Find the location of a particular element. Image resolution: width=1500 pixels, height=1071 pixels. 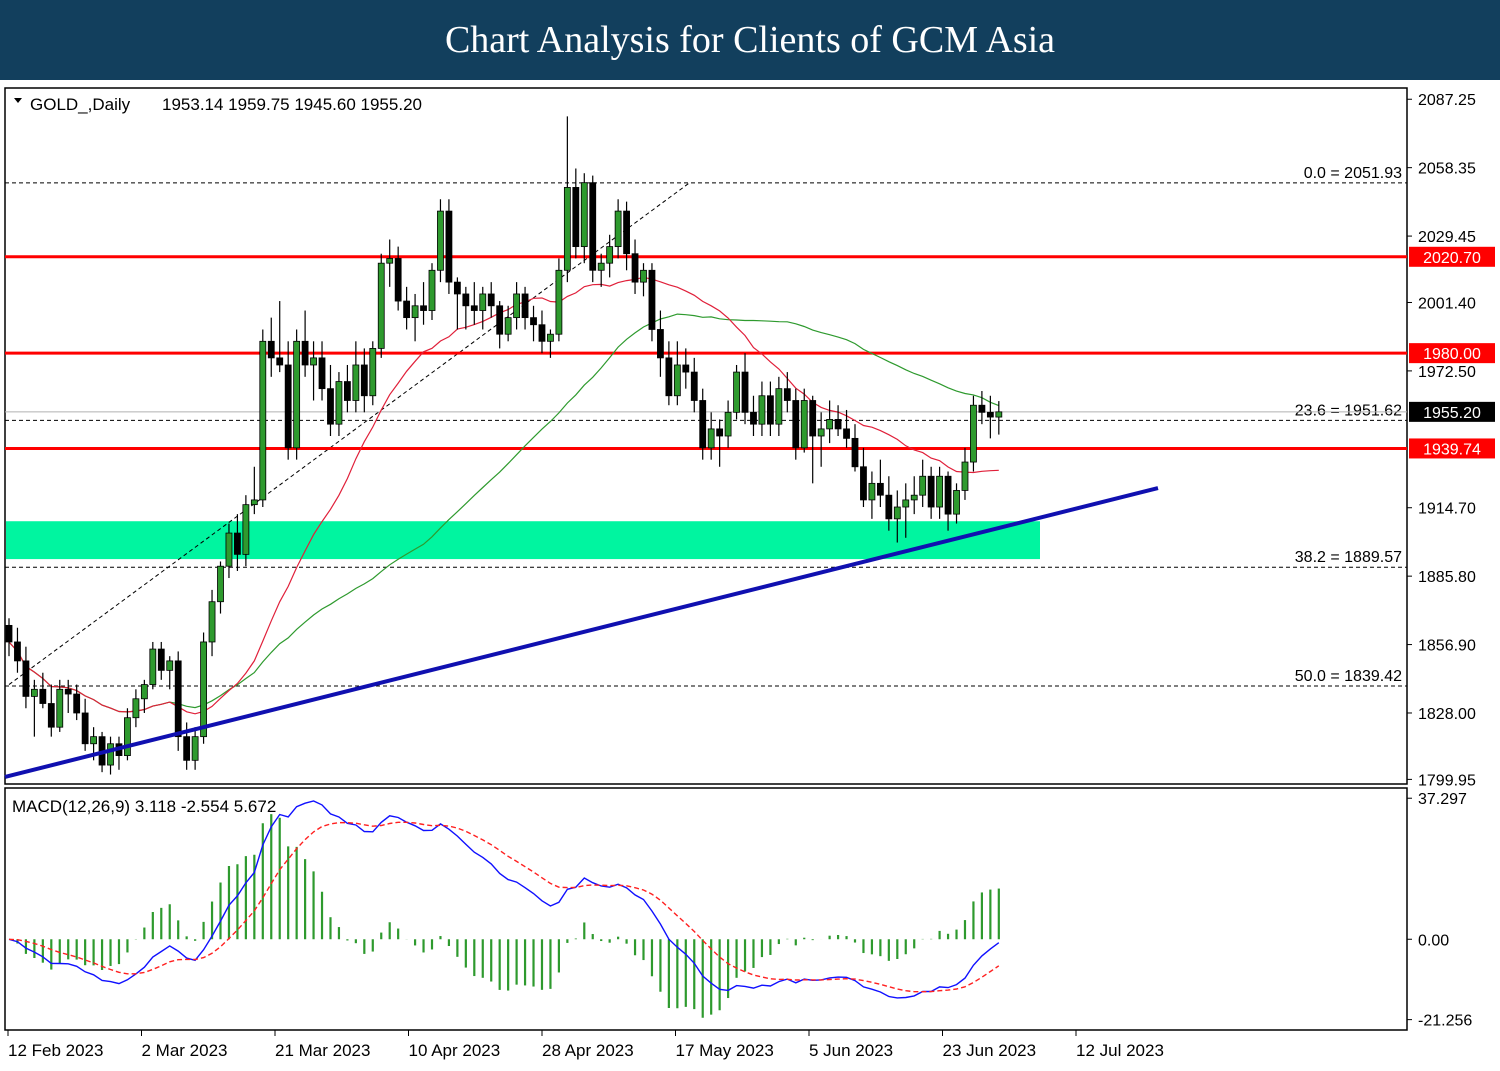

fib-level-label: 23.6 = 1951.62 is located at coordinates (1348, 410).